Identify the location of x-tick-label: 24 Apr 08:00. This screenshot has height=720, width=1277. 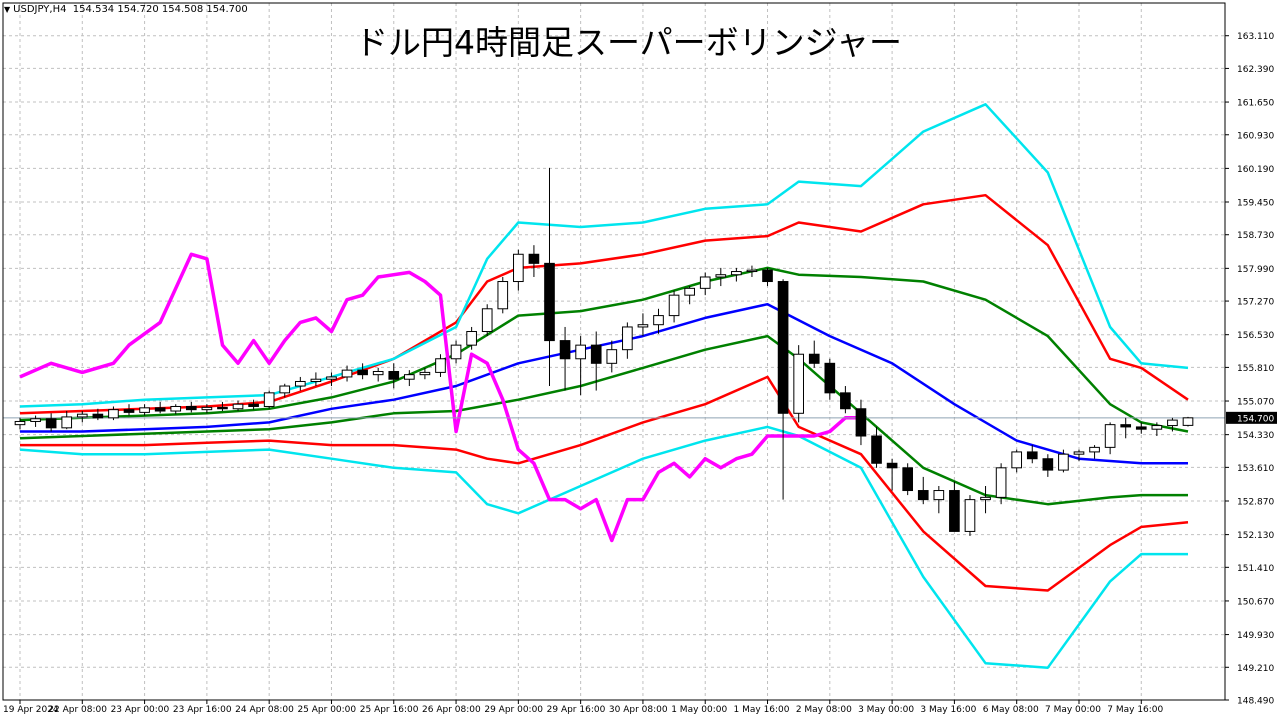
(264, 710).